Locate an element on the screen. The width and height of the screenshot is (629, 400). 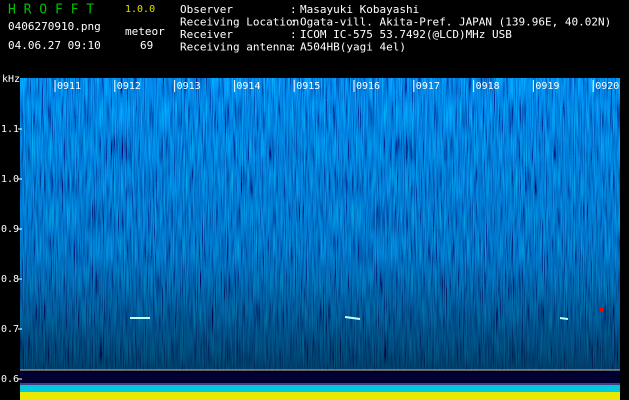
frequency-label: 0.8 is located at coordinates (10, 279).